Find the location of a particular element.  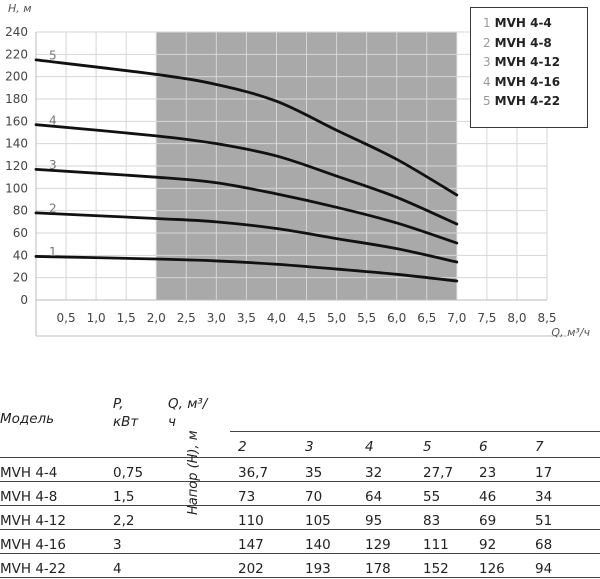

table-header-row: Модель P, кВт Q, м³/ч is located at coordinates (300, 412).